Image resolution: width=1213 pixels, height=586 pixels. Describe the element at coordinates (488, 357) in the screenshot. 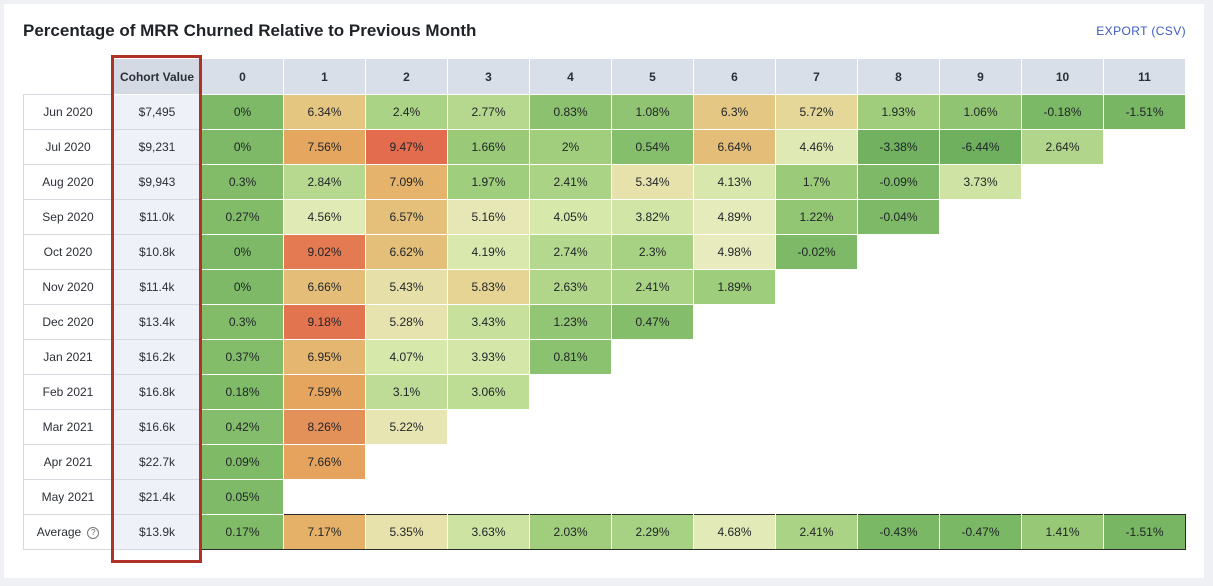

I see `heatmap-cell: 3.93%` at that location.